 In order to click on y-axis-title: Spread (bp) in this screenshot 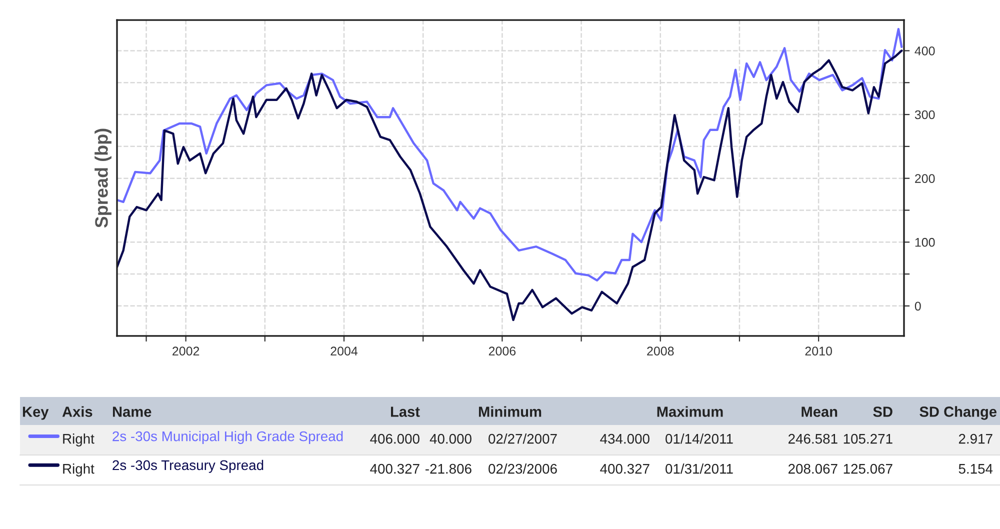, I will do `click(103, 178)`.